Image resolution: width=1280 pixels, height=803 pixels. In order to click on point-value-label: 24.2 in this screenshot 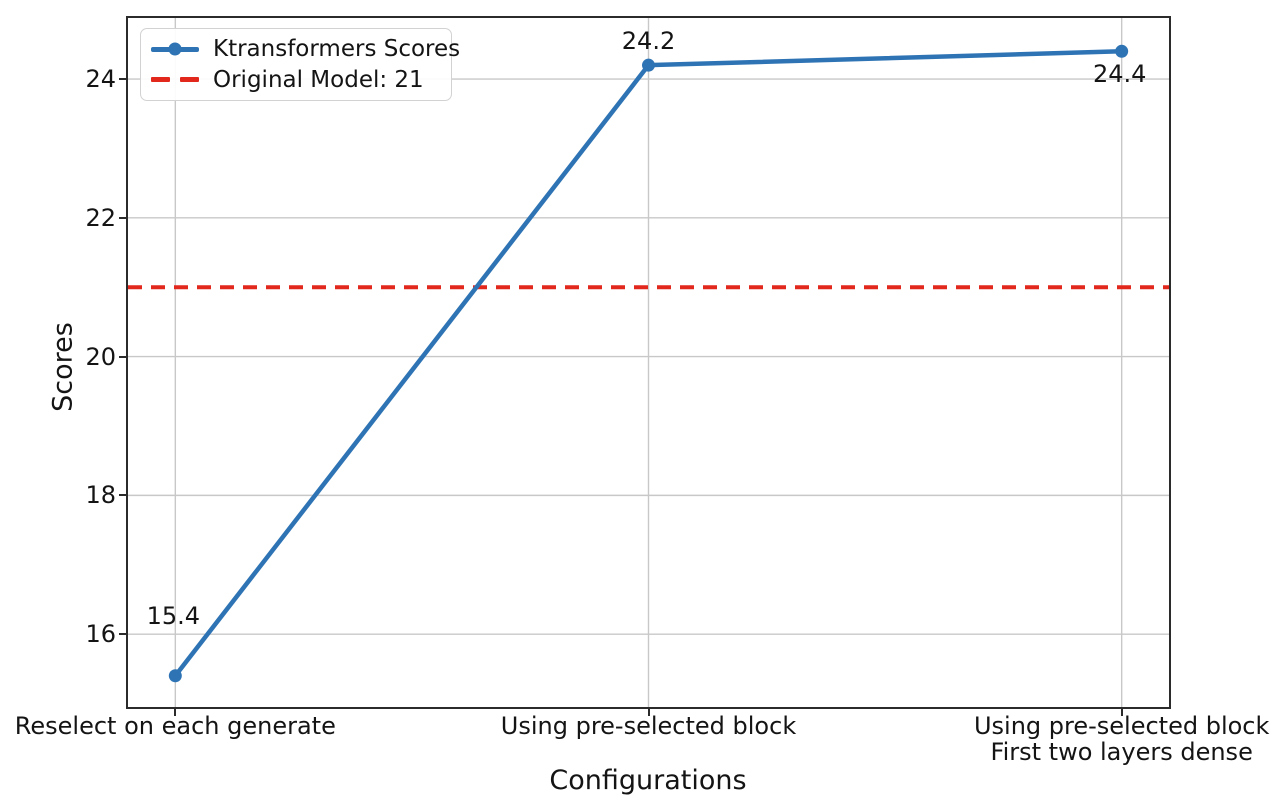, I will do `click(648, 41)`.